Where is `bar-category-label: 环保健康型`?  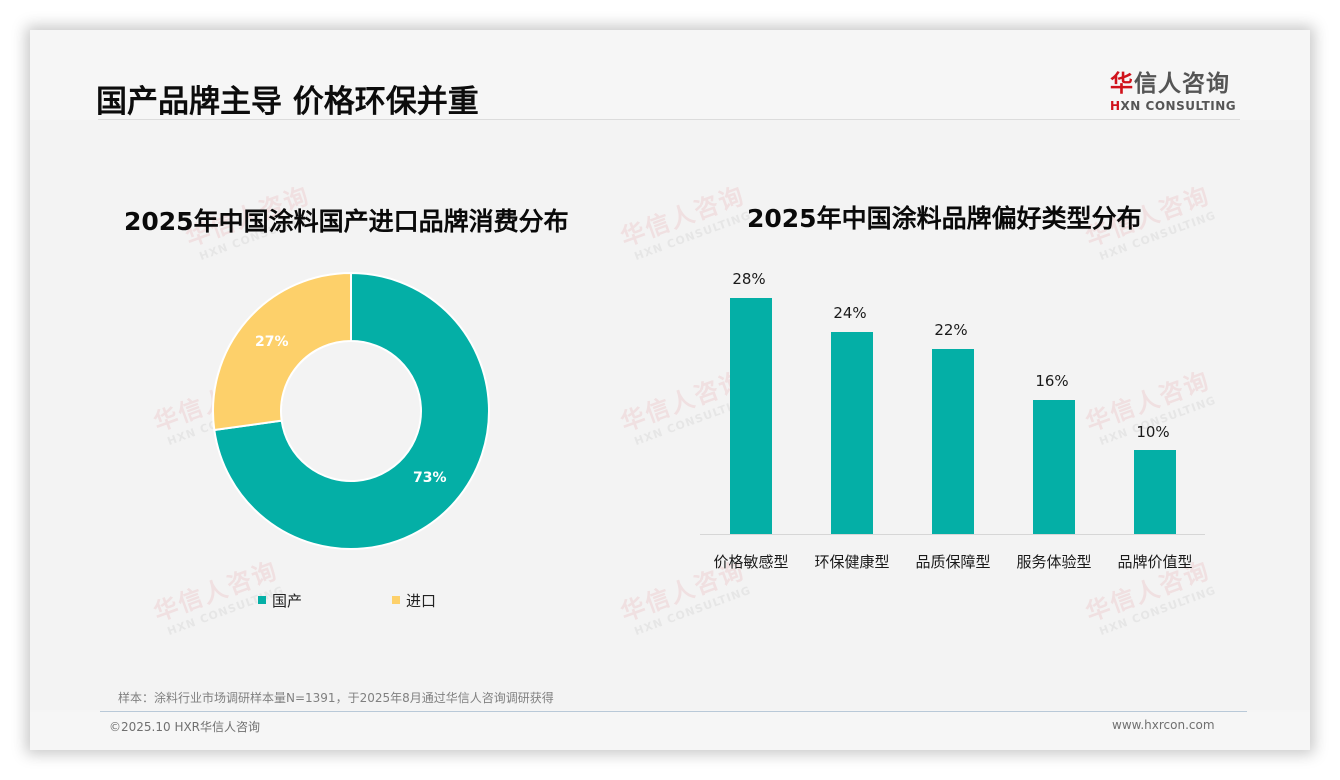 bar-category-label: 环保健康型 is located at coordinates (852, 562).